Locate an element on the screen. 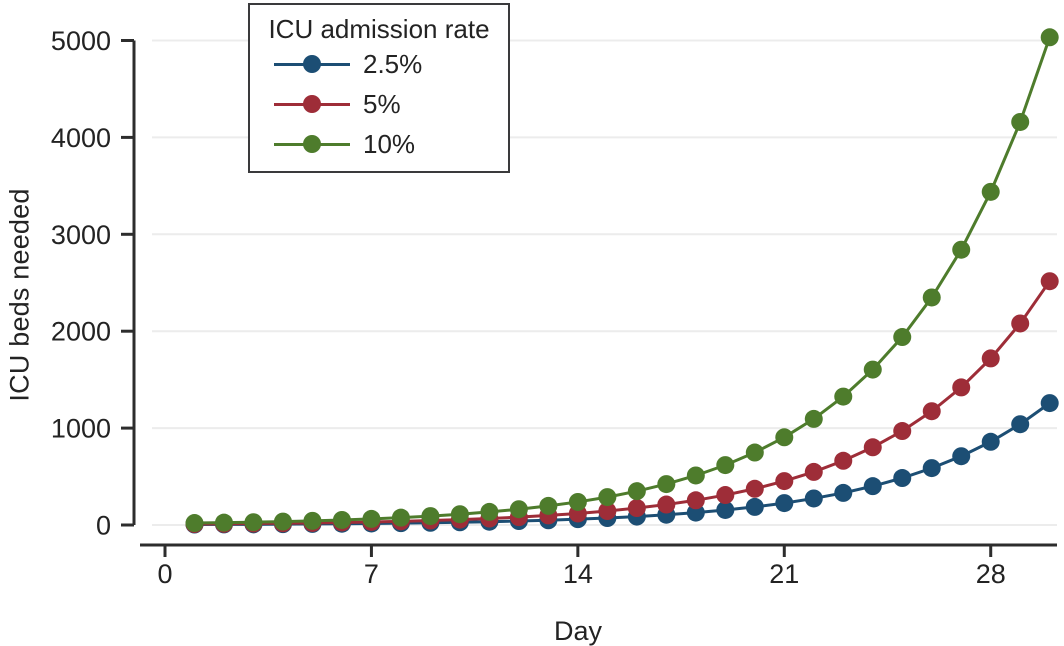  data-point-10%-day24 is located at coordinates (872, 369).